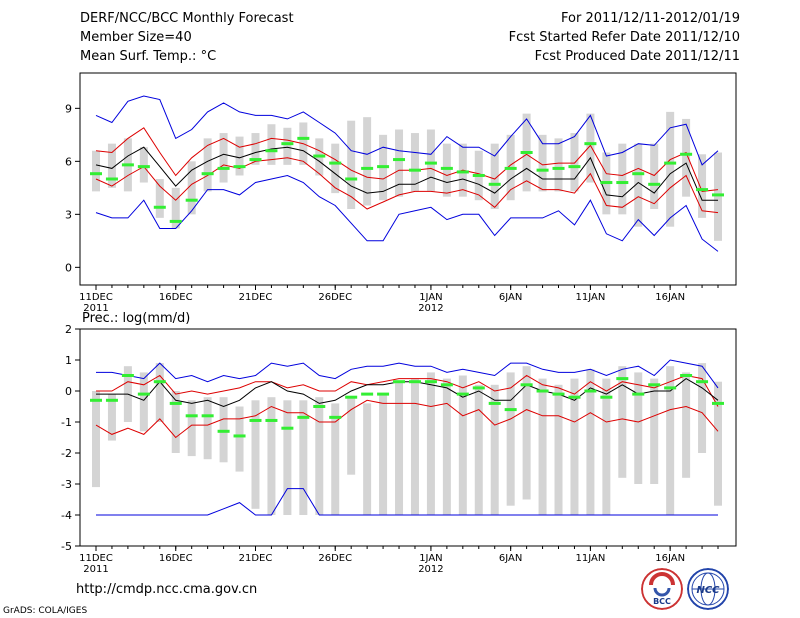 This screenshot has height=618, width=800. What do you see at coordinates (650, 18) in the screenshot?
I see `forecast-range: For 2011/12/11-2012/01/19` at bounding box center [650, 18].